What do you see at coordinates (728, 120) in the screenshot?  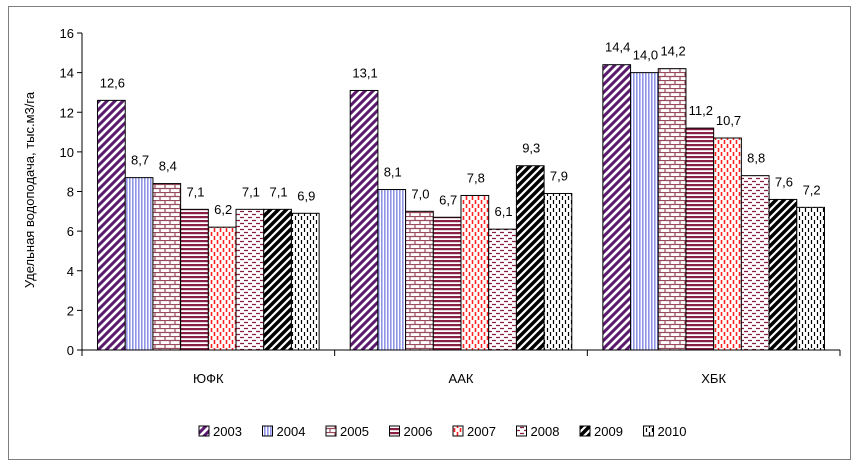 I see `data-label: 10,7` at bounding box center [728, 120].